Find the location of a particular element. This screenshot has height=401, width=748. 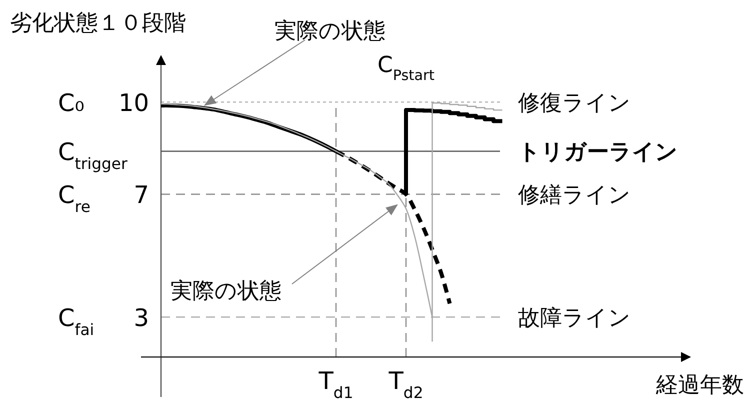

text: C$_{trigger}$ is located at coordinates (93, 156).